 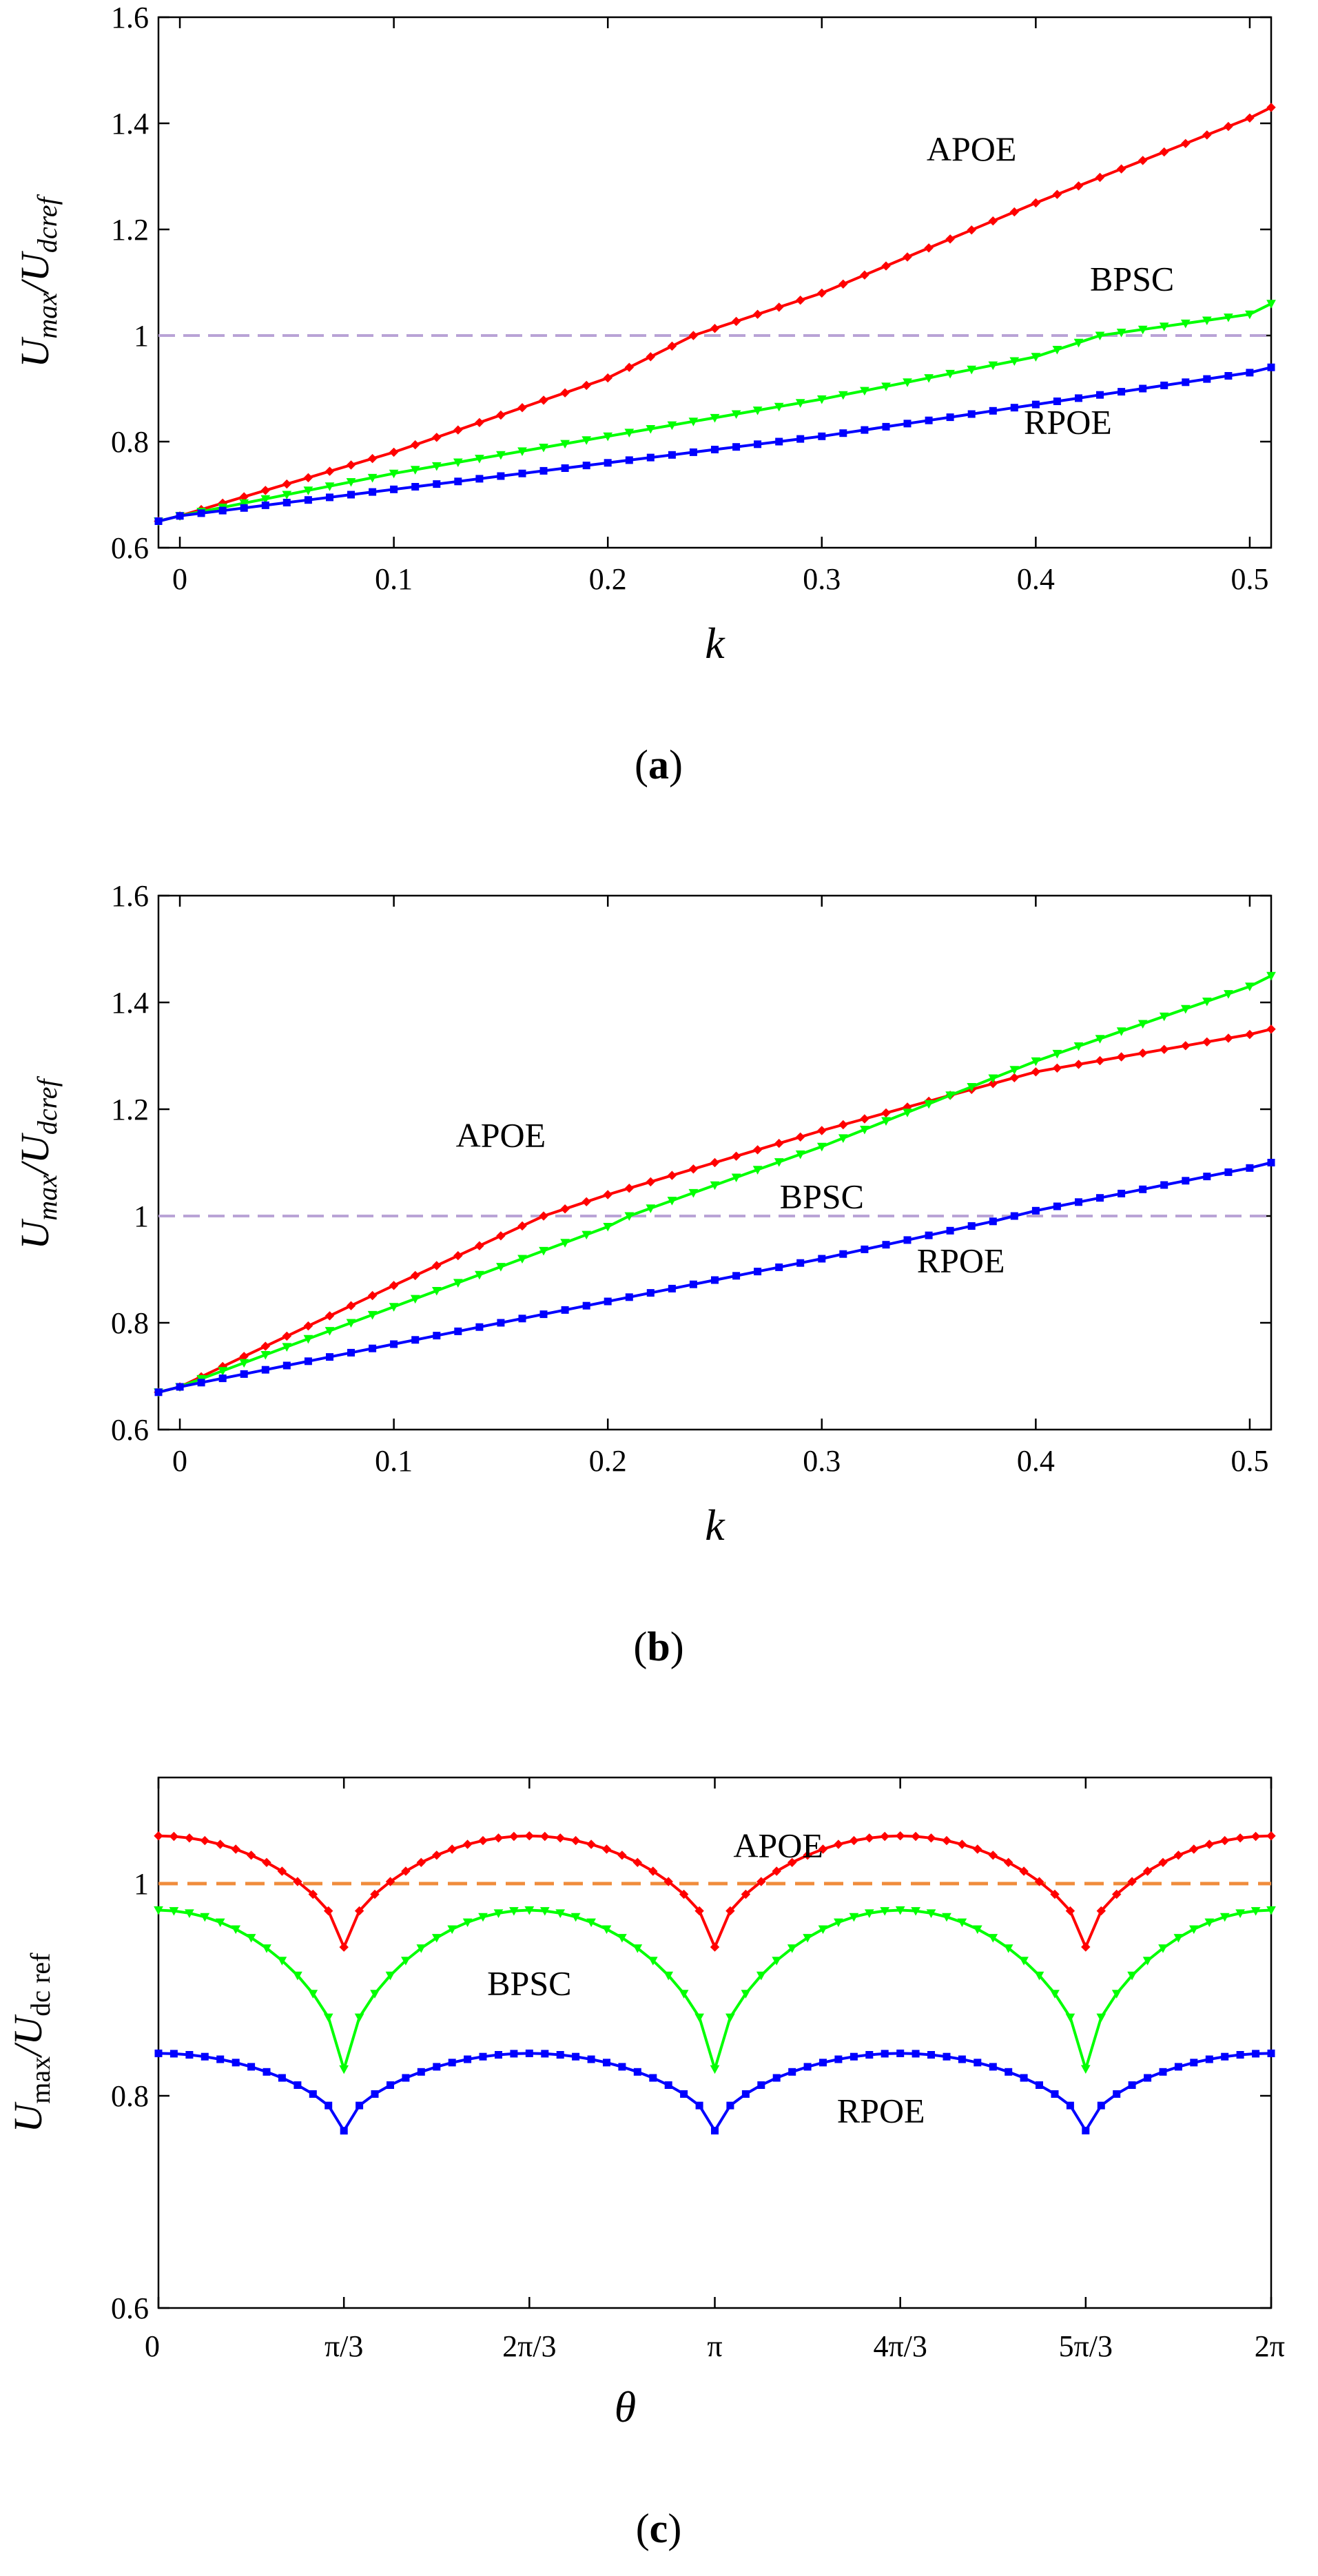 What do you see at coordinates (658, 1646) in the screenshot?
I see `panel-caption: (b)` at bounding box center [658, 1646].